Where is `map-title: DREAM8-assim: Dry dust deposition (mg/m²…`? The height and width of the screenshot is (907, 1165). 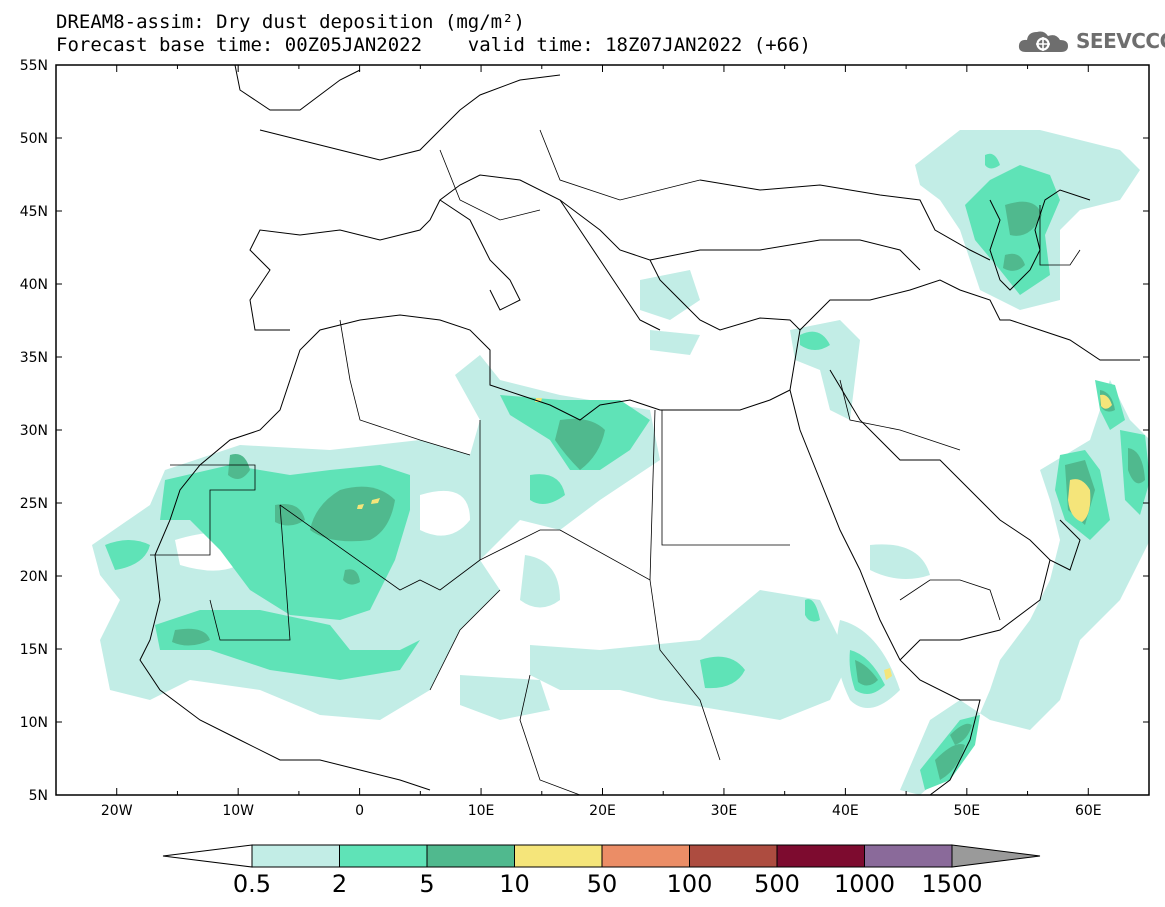 map-title: DREAM8-assim: Dry dust deposition (mg/m²… is located at coordinates (290, 22).